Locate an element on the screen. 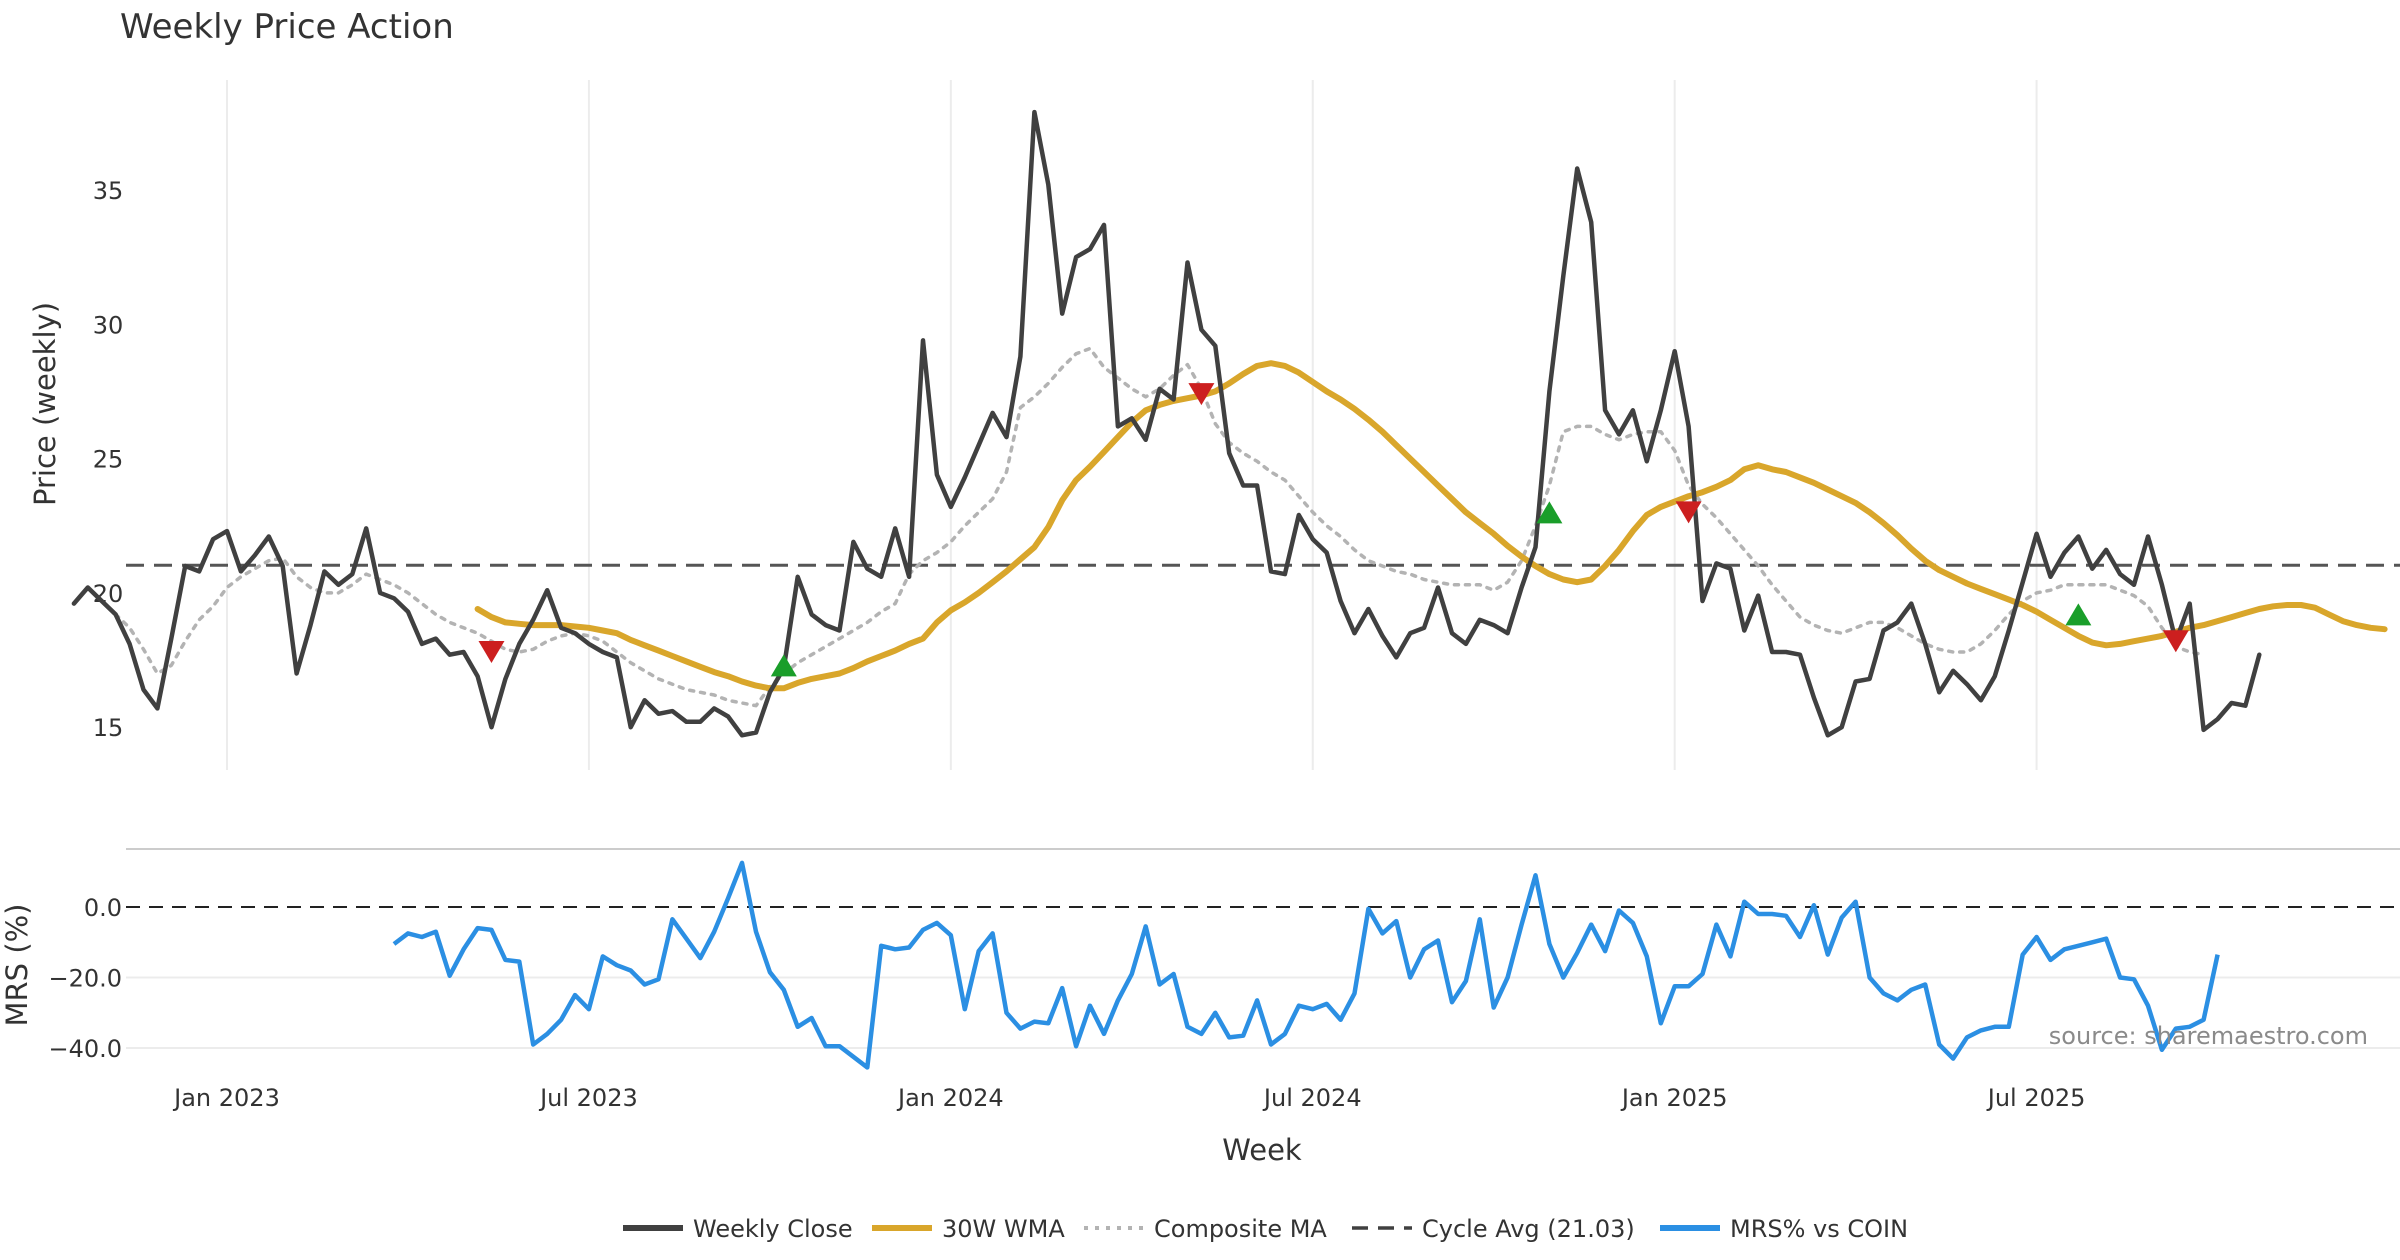 The image size is (2400, 1260). mrs-y-tick-label: −20.0 is located at coordinates (85, 979).